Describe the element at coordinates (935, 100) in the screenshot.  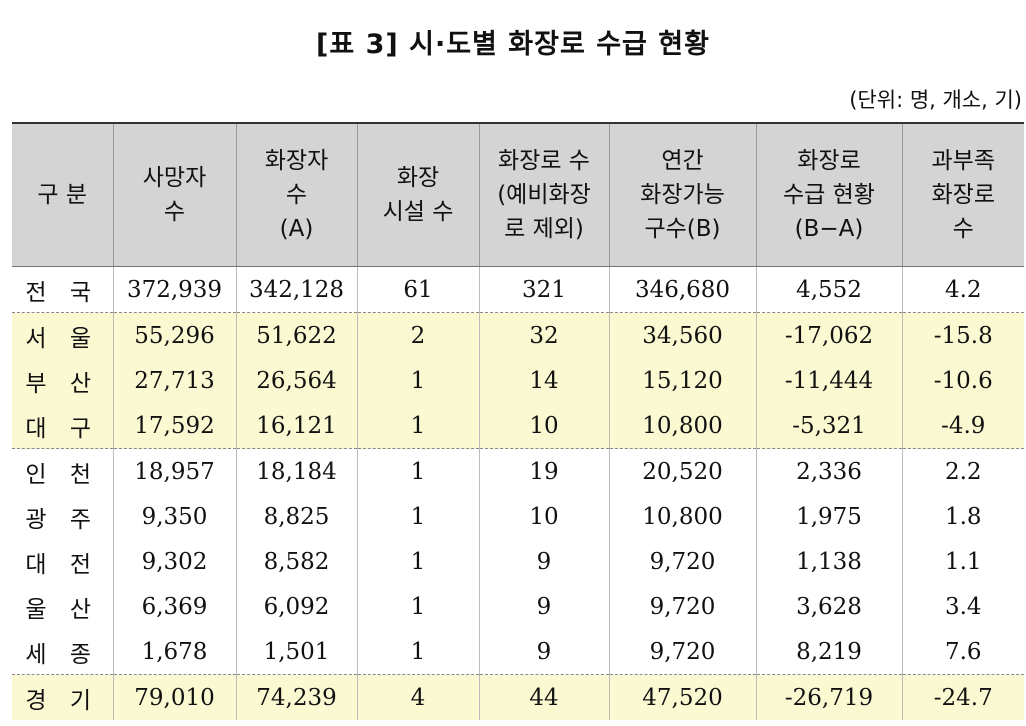
I see `unit-note: (단위: 명, 개소, 기)` at that location.